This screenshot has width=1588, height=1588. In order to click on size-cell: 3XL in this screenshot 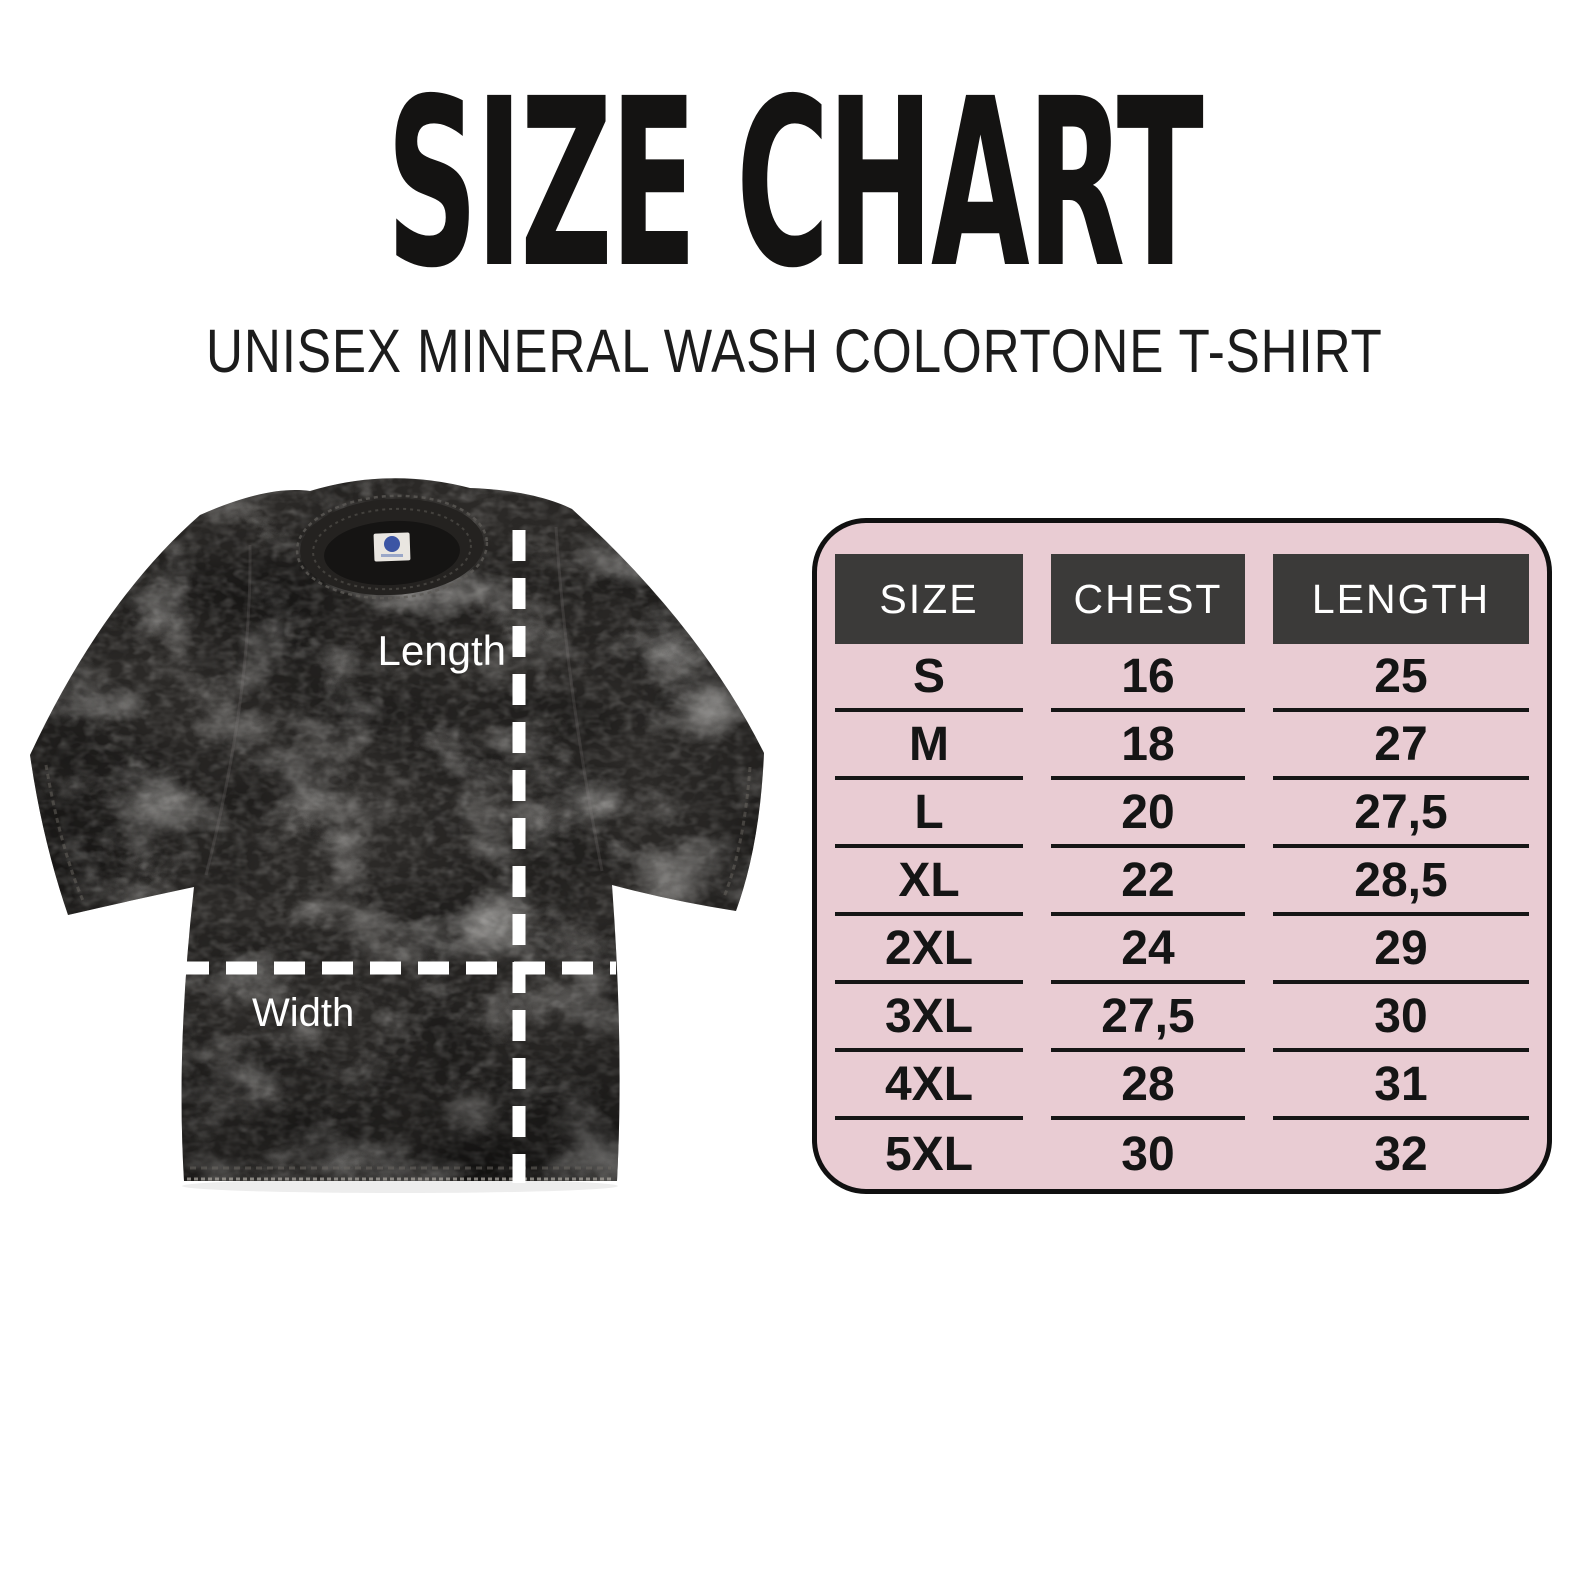, I will do `click(929, 1018)`.